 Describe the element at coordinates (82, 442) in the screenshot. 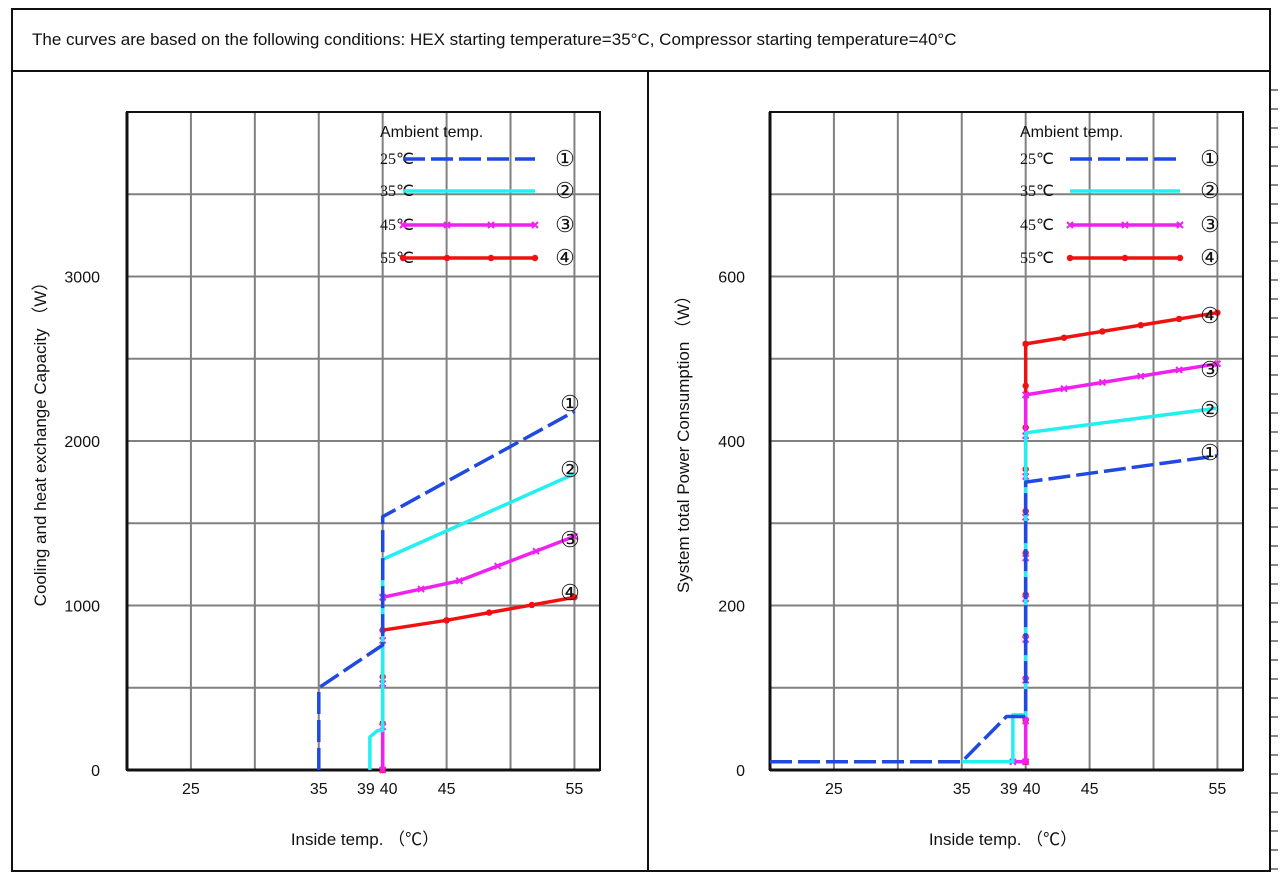

I see `y-tick-label: 2000` at that location.